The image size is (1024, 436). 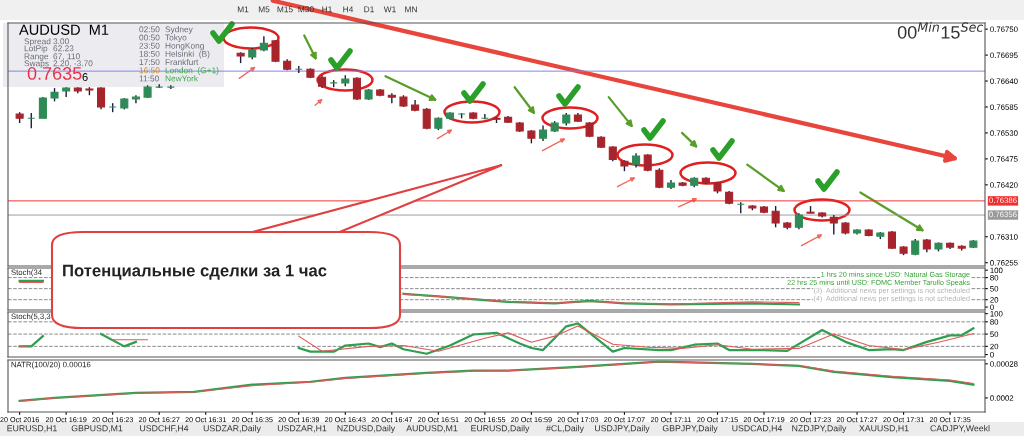 I want to click on annotation: 02:50, so click(x=149, y=29).